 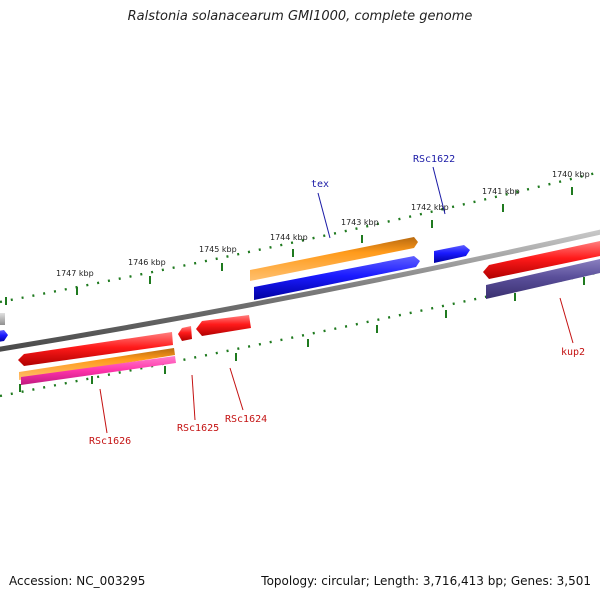 I want to click on gene-tex-orange, so click(x=334, y=259).